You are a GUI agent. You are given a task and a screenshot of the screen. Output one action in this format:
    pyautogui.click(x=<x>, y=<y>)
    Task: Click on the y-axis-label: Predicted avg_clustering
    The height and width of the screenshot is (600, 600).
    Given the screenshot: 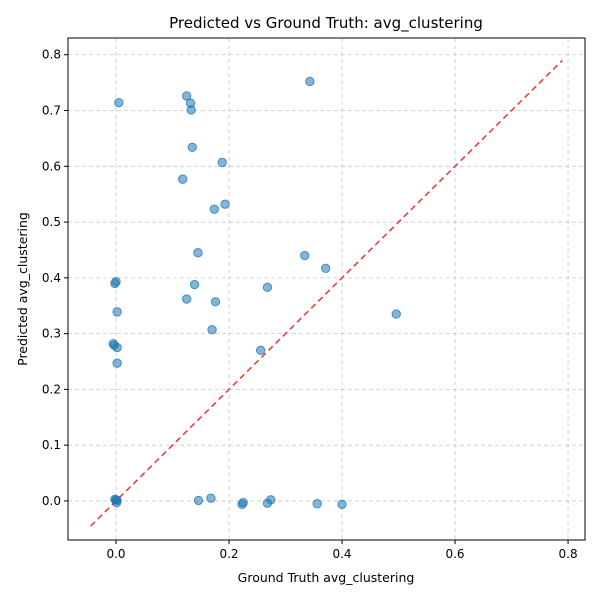 What is the action you would take?
    pyautogui.click(x=22, y=289)
    